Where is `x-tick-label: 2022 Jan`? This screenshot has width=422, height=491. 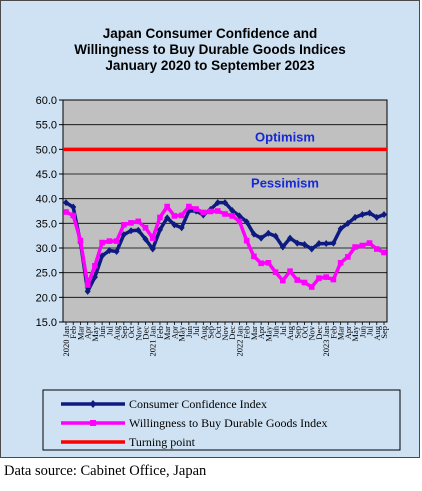
x-tick-label: 2022 Jan is located at coordinates (239, 340).